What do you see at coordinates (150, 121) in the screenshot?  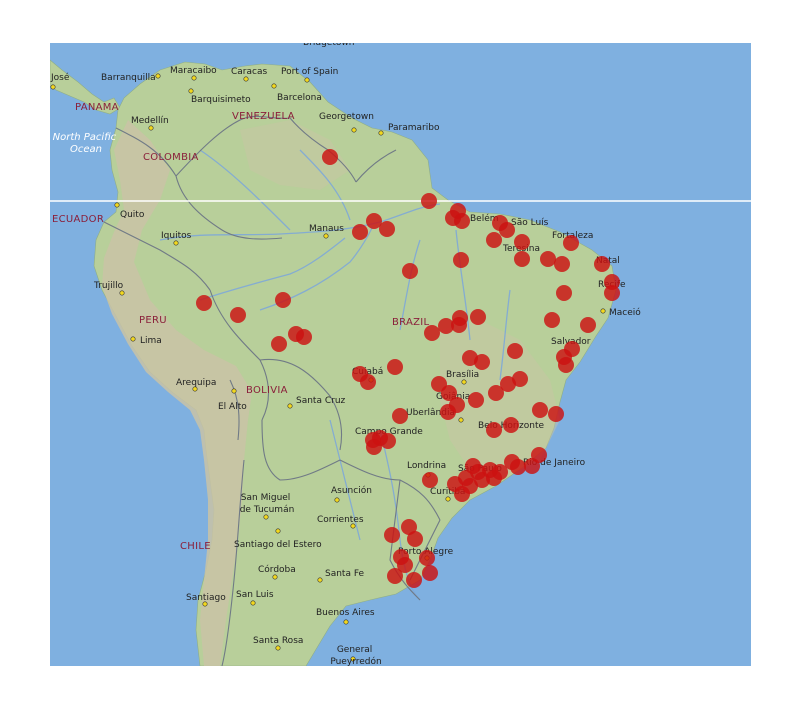 I see `city-label: Medellín` at bounding box center [150, 121].